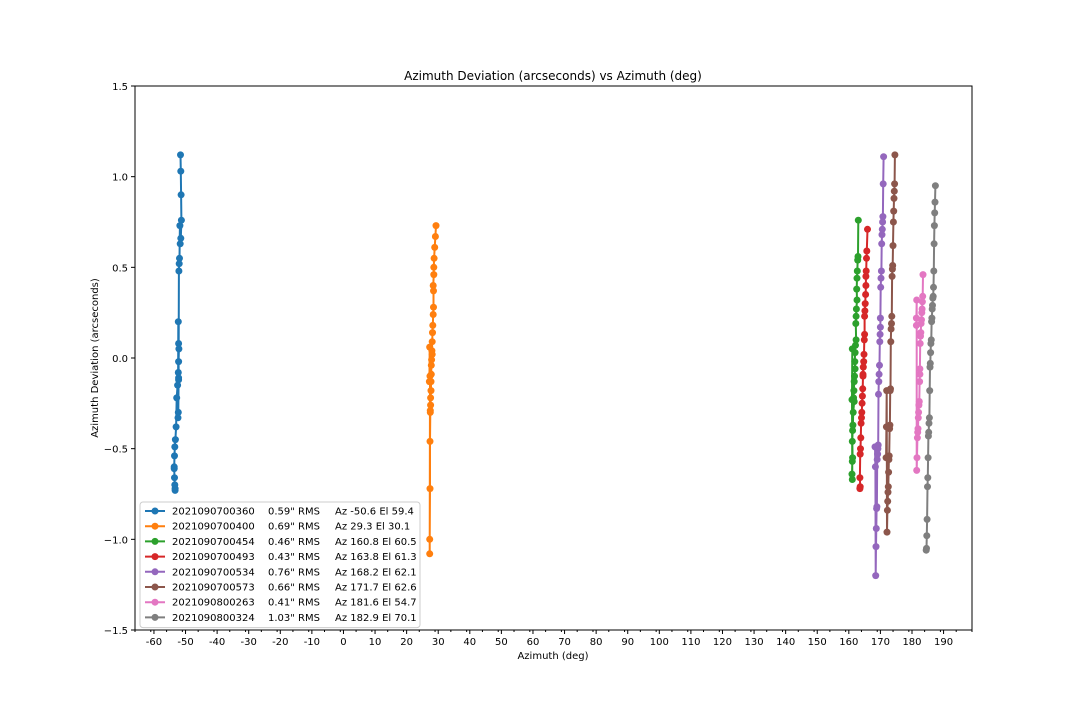 Image resolution: width=1080 pixels, height=724 pixels. What do you see at coordinates (376, 542) in the screenshot?
I see `legend-label-position: Az 160.8 El 60.5` at bounding box center [376, 542].